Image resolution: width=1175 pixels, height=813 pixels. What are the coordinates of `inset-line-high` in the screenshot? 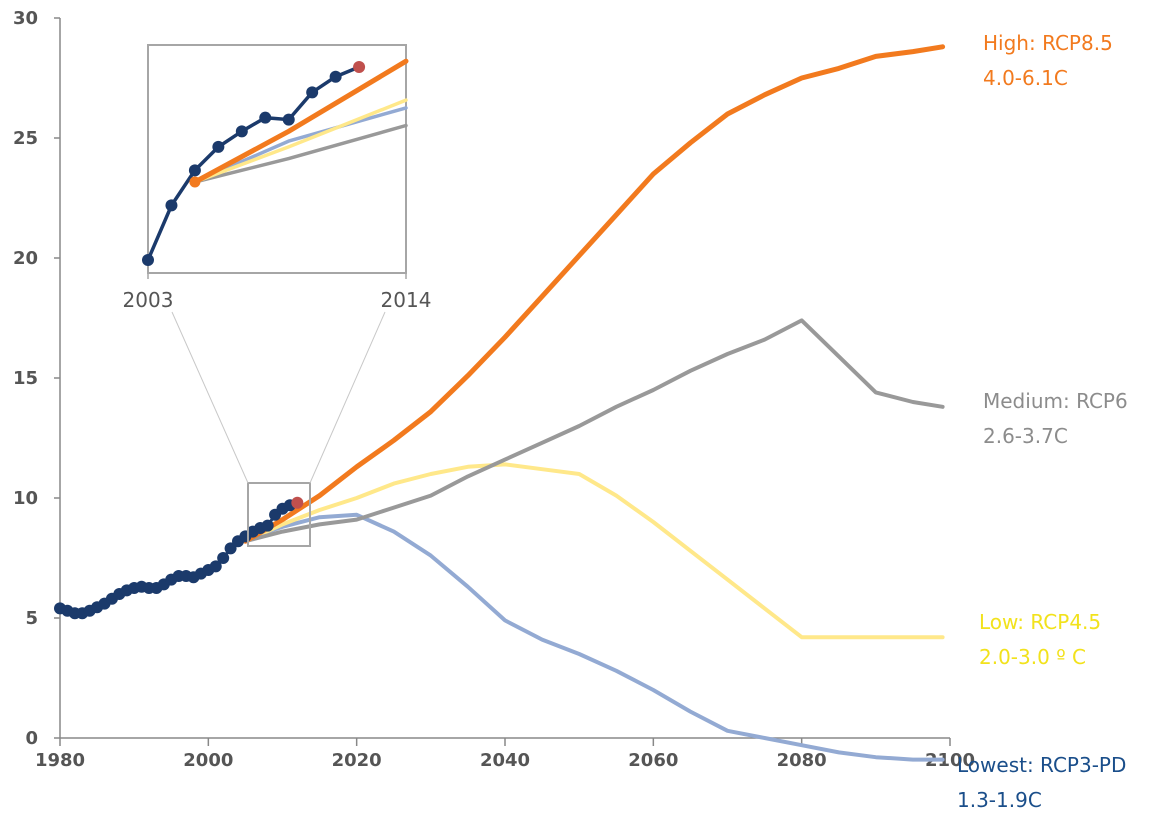 It's located at (300, 121).